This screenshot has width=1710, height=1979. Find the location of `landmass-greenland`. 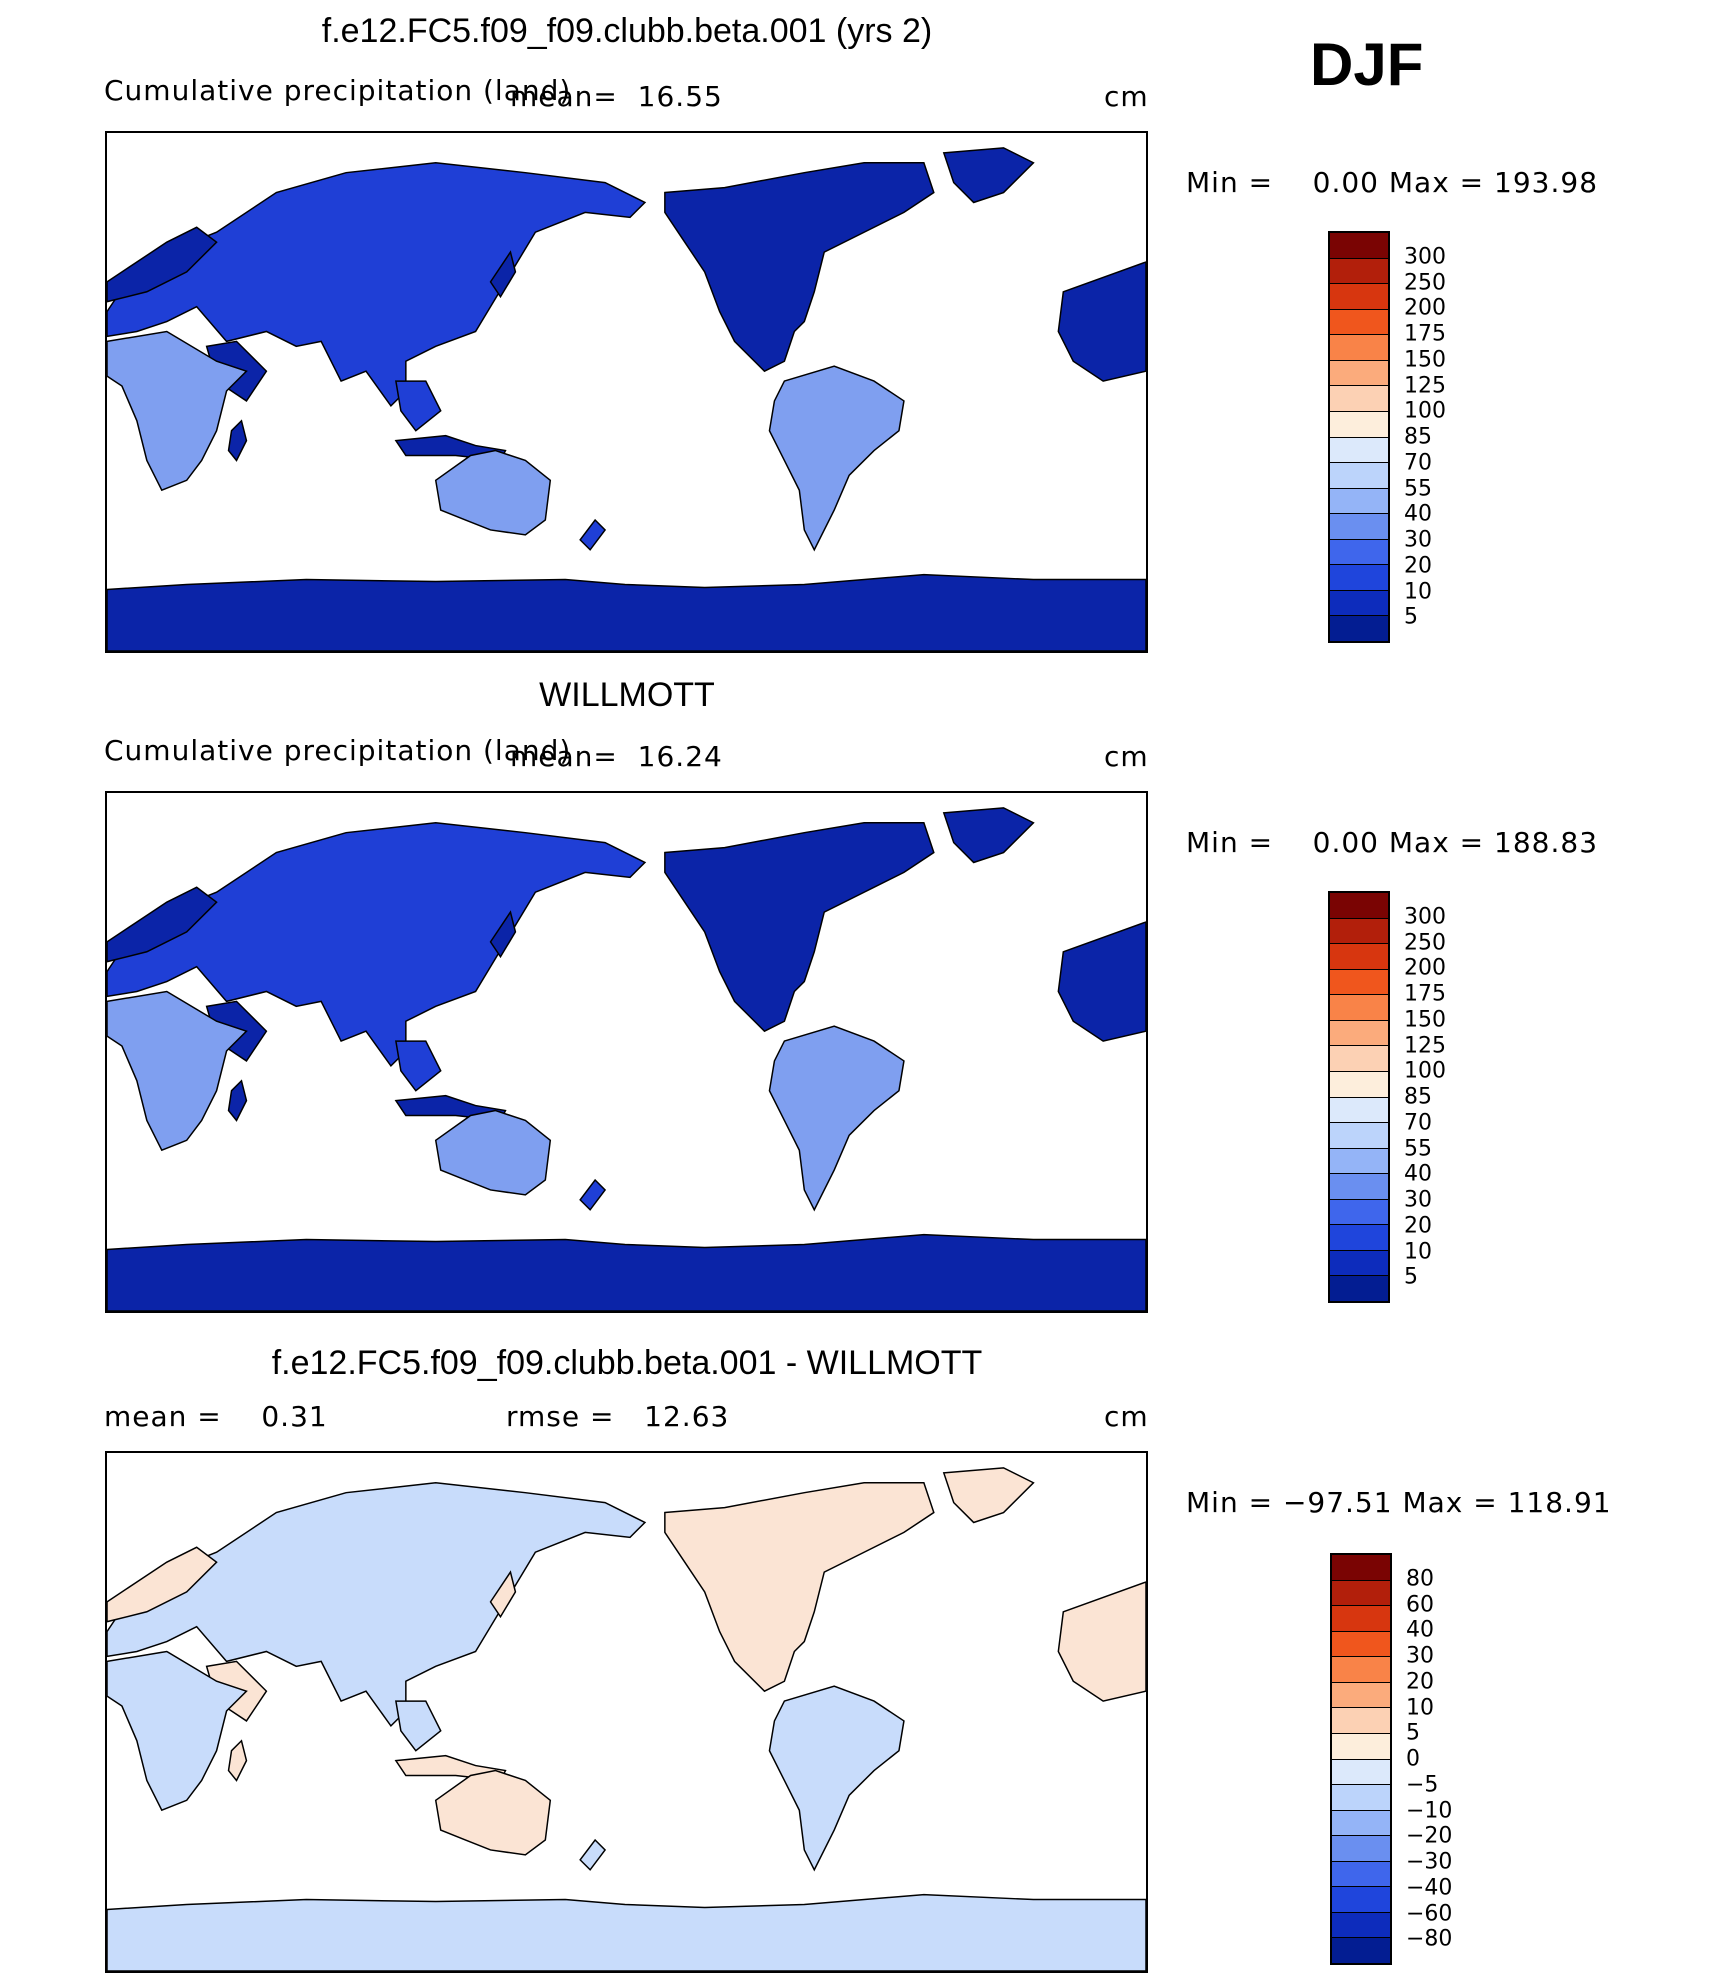

landmass-greenland is located at coordinates (988, 175).